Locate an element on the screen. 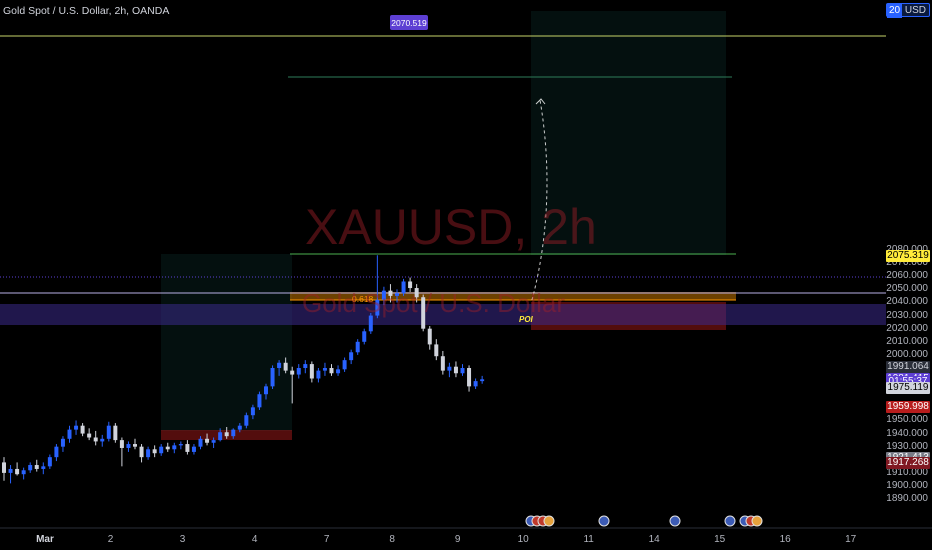 This screenshot has height=550, width=932. price-badge-entry-line: 1975.119 is located at coordinates (908, 387).